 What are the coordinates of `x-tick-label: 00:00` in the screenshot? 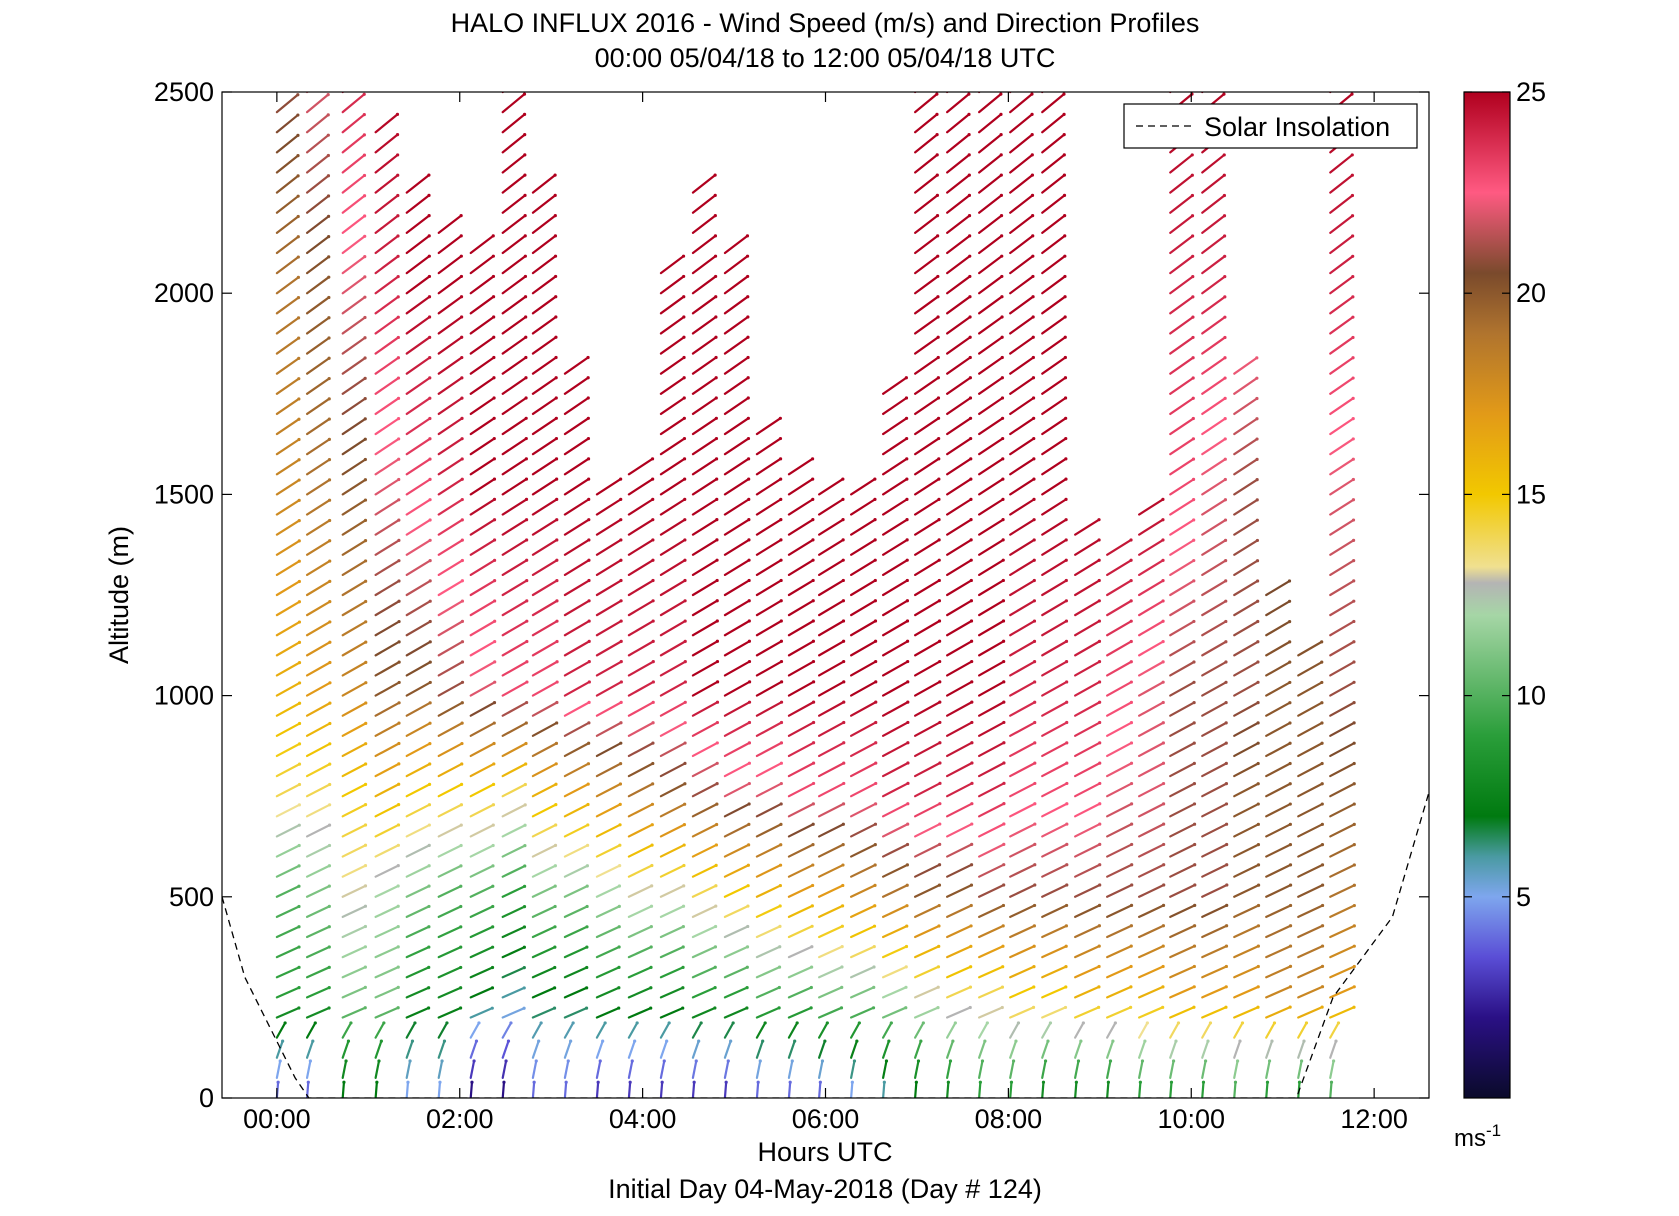 It's located at (277, 1119).